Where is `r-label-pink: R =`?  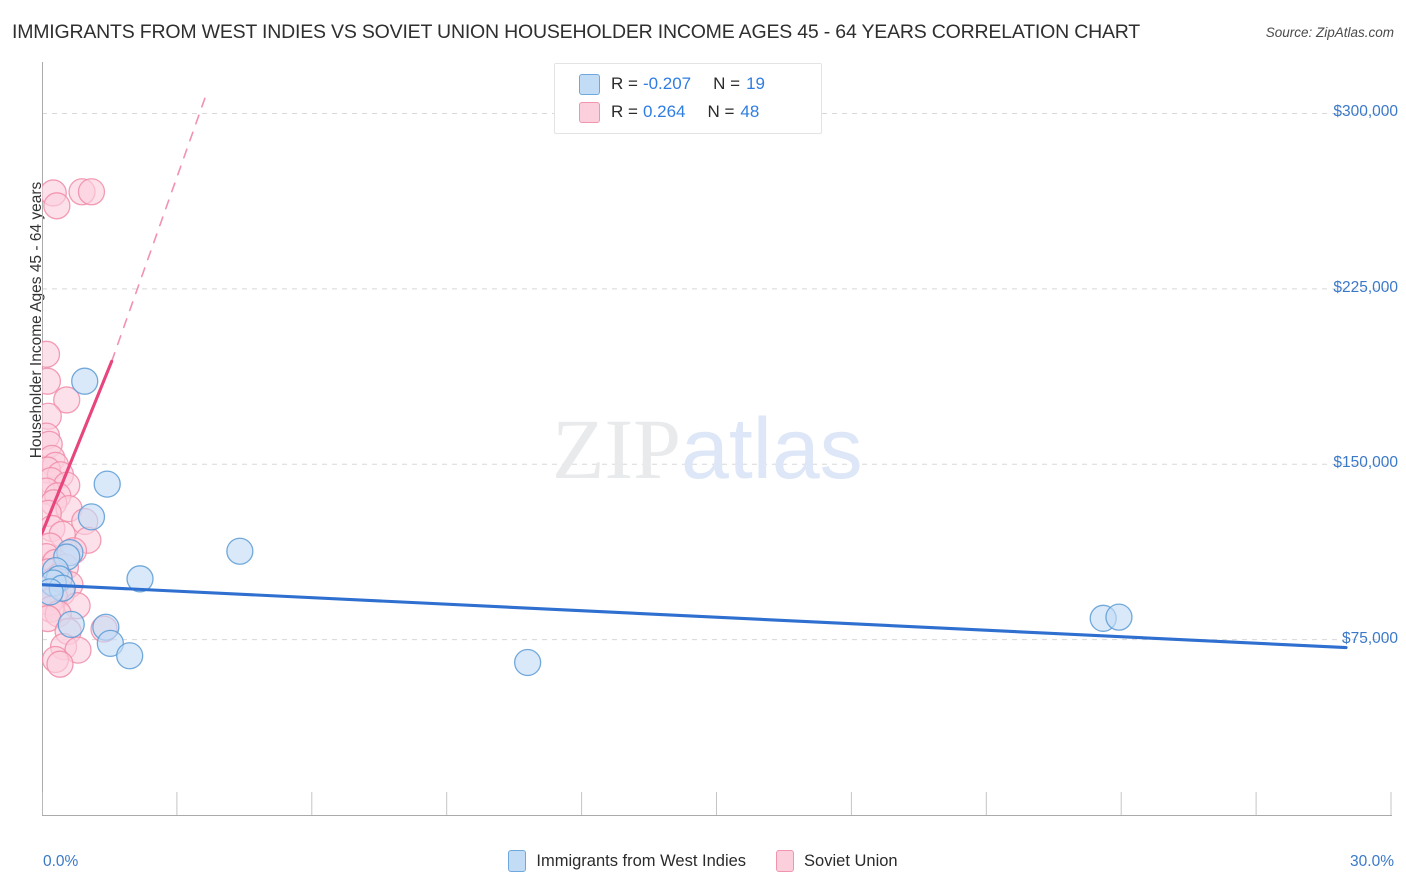
r-label-pink: R = is located at coordinates (624, 111).